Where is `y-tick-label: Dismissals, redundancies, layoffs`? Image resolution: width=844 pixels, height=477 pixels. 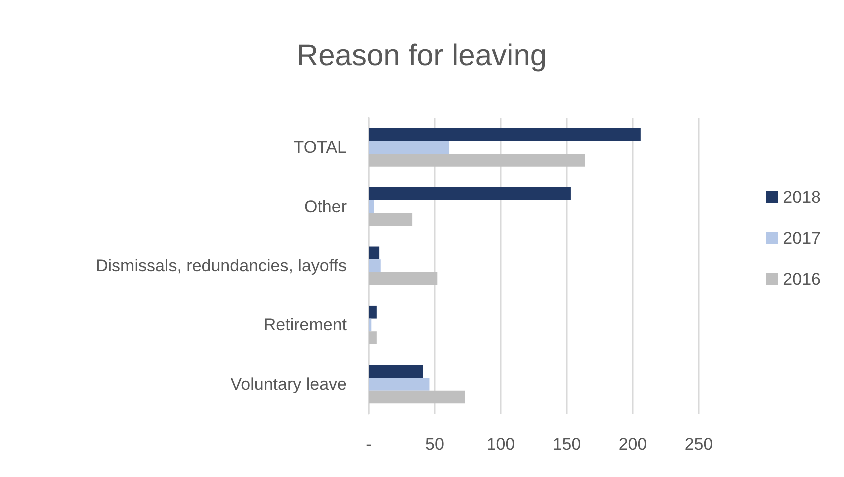 y-tick-label: Dismissals, redundancies, layoffs is located at coordinates (221, 266).